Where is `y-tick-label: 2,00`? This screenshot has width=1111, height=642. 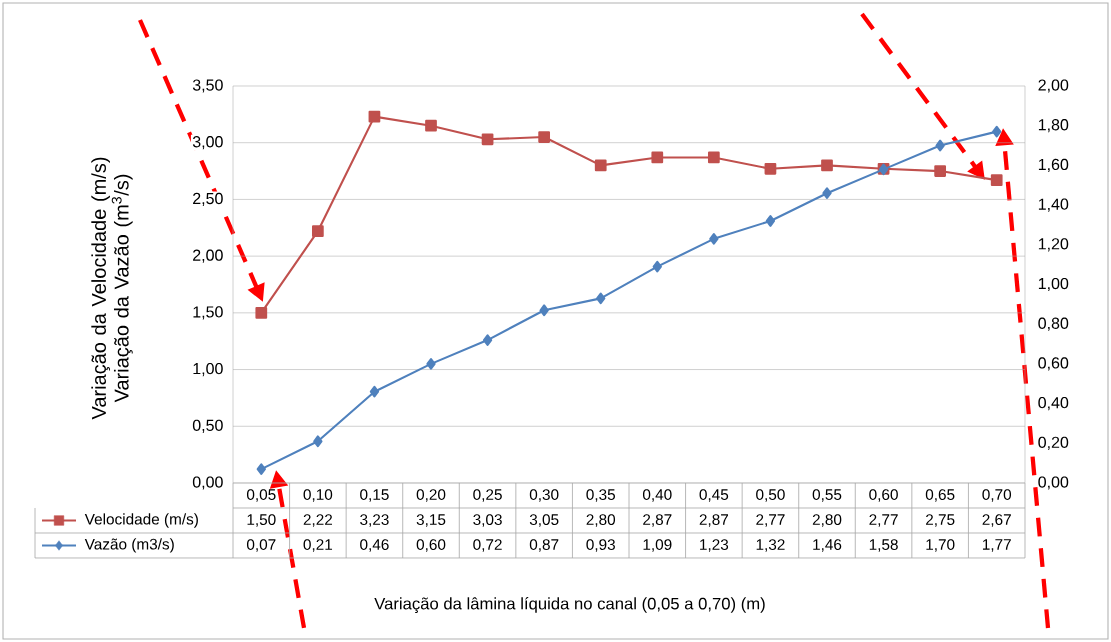
y-tick-label: 2,00 is located at coordinates (208, 256).